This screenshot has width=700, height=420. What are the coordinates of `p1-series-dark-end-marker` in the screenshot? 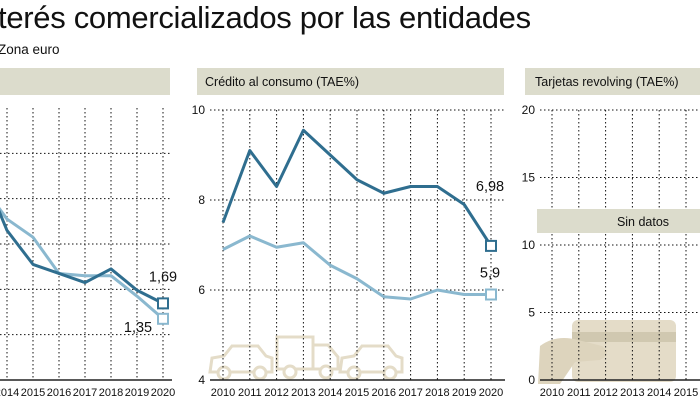 It's located at (163, 303).